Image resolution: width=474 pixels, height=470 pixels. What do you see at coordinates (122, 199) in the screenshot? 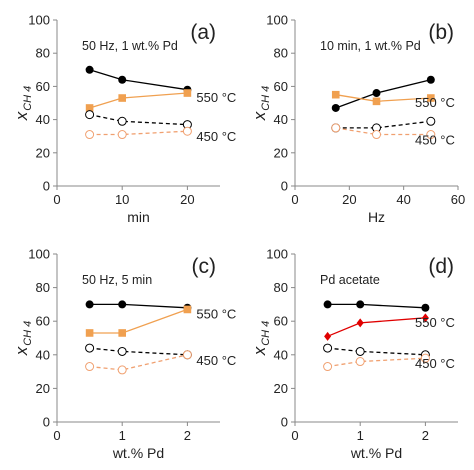
I see `x-tick-label: 10` at bounding box center [122, 199].